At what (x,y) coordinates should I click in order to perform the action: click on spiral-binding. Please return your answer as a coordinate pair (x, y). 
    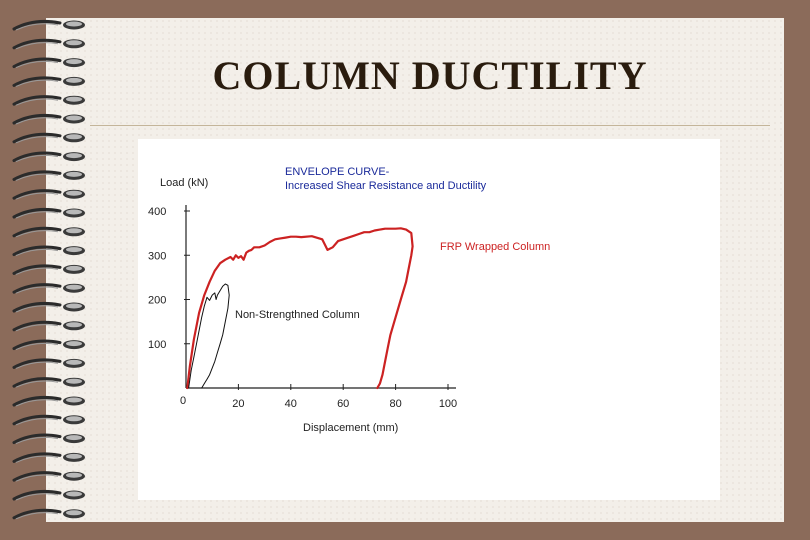
    Looking at the image, I should click on (48, 270).